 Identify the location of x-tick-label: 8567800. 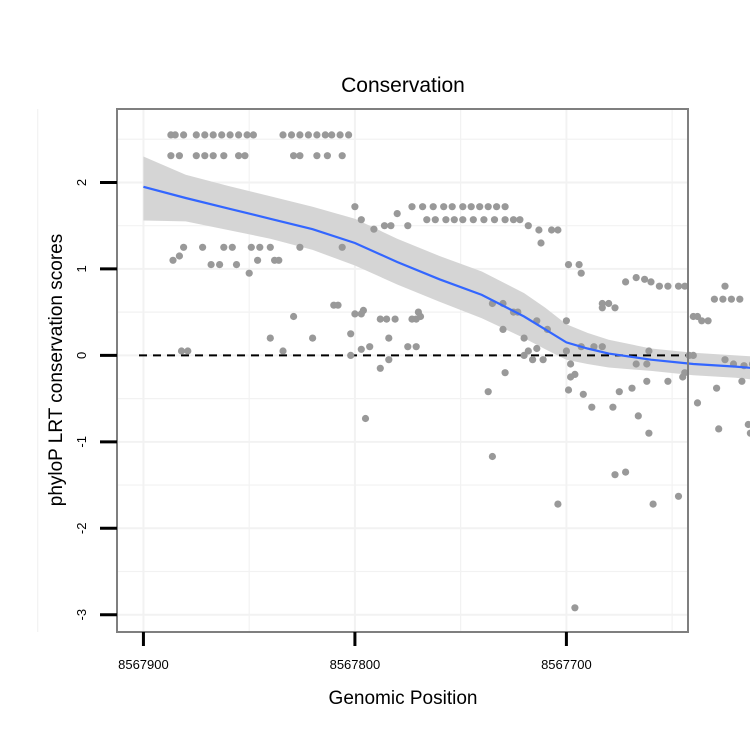
(355, 664).